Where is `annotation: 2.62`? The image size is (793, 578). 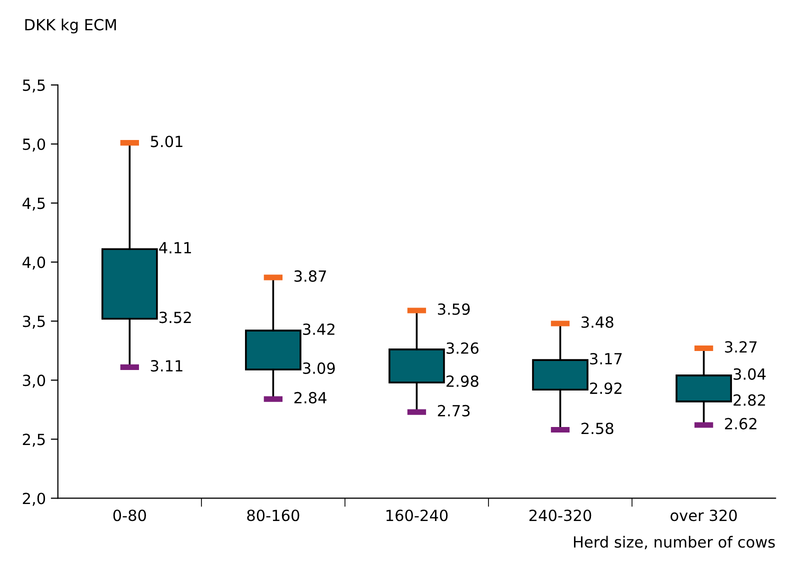 annotation: 2.62 is located at coordinates (740, 424).